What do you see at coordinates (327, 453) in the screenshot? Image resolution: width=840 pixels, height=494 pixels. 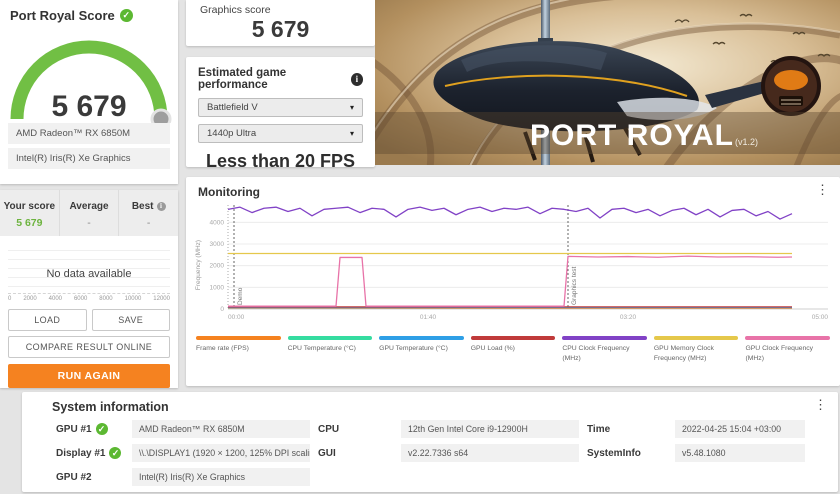 I see `sysinfo-label-text: GUI` at bounding box center [327, 453].